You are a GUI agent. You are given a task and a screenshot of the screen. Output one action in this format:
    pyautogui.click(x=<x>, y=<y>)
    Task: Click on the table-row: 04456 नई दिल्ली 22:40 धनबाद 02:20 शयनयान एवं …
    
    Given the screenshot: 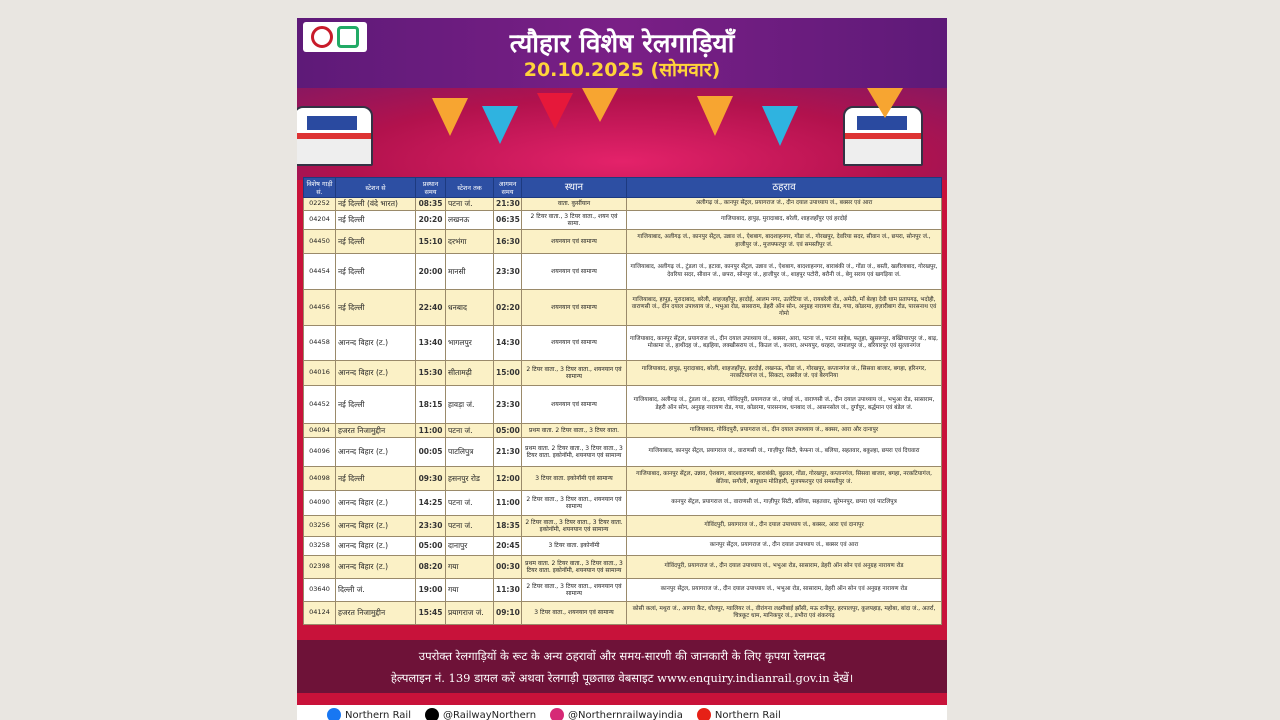 What is the action you would take?
    pyautogui.click(x=622, y=307)
    